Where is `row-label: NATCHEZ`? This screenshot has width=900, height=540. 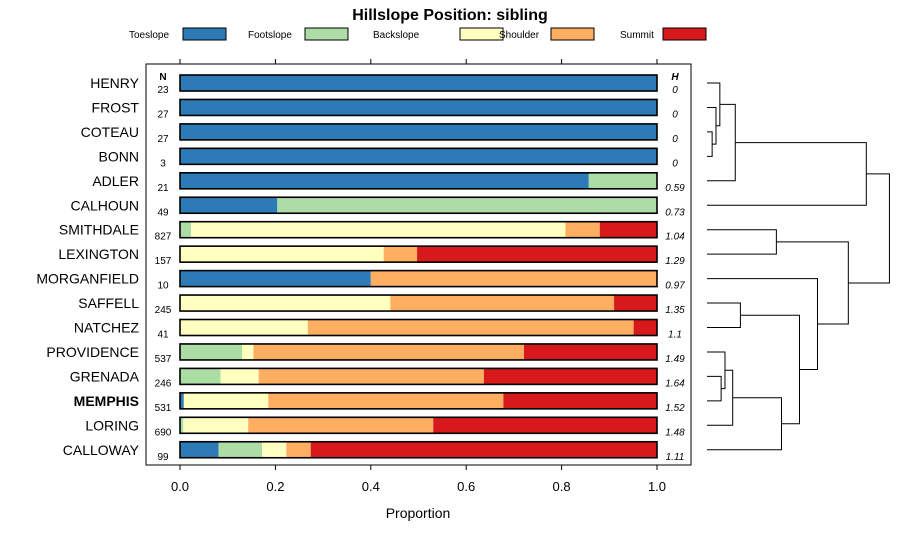
row-label: NATCHEZ is located at coordinates (107, 328).